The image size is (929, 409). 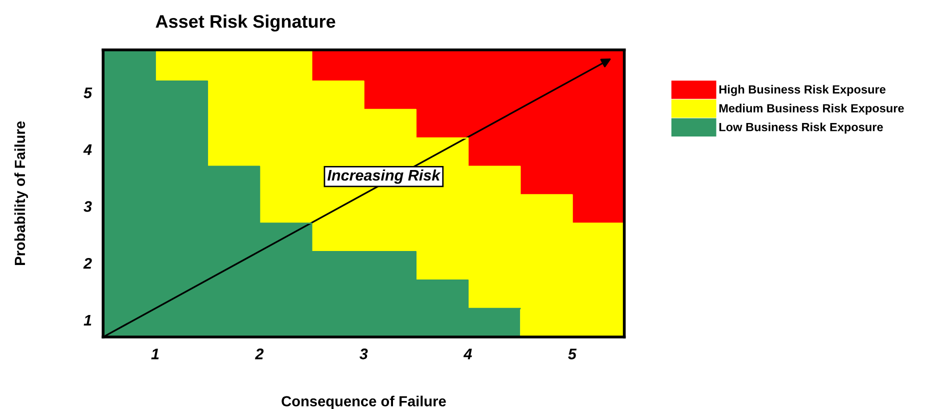 I want to click on chart-title: Asset Risk Signature, so click(x=246, y=23).